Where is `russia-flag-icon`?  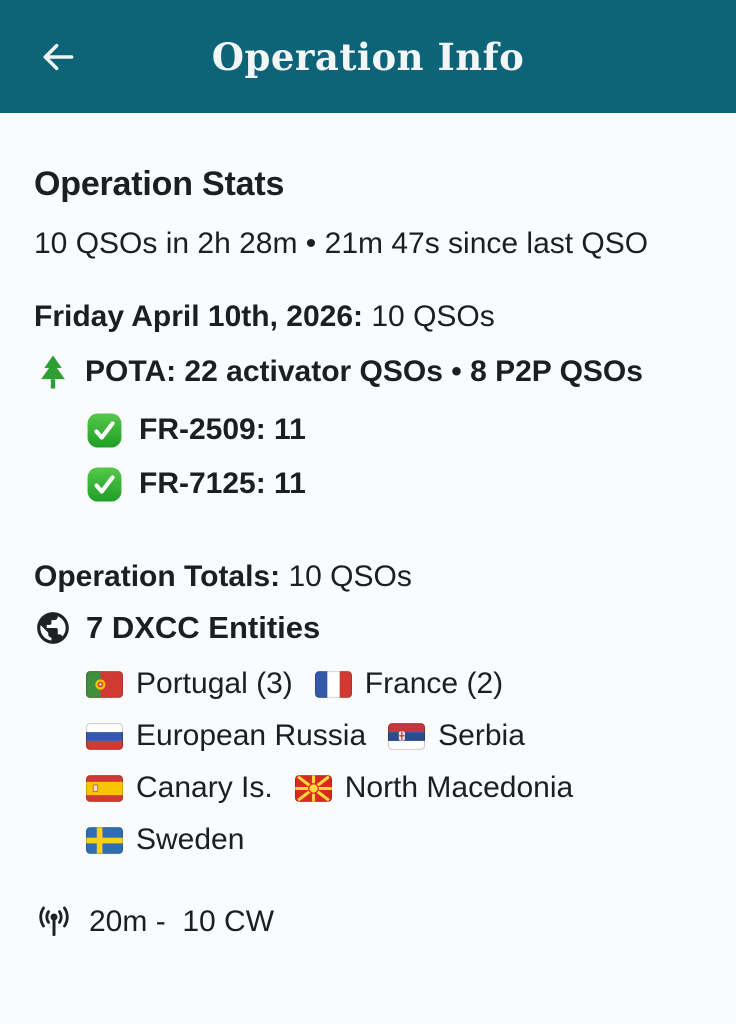
russia-flag-icon is located at coordinates (104, 736).